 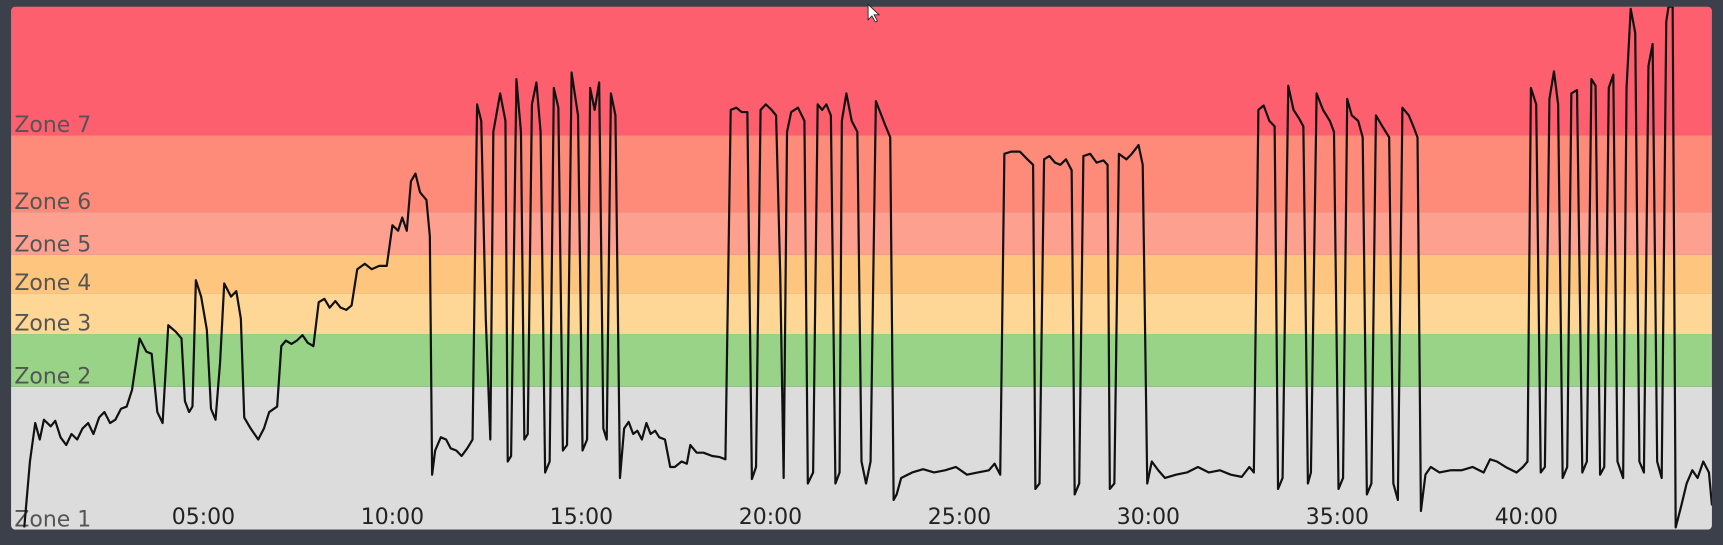 What do you see at coordinates (52, 283) in the screenshot?
I see `zone-label: Zone 4` at bounding box center [52, 283].